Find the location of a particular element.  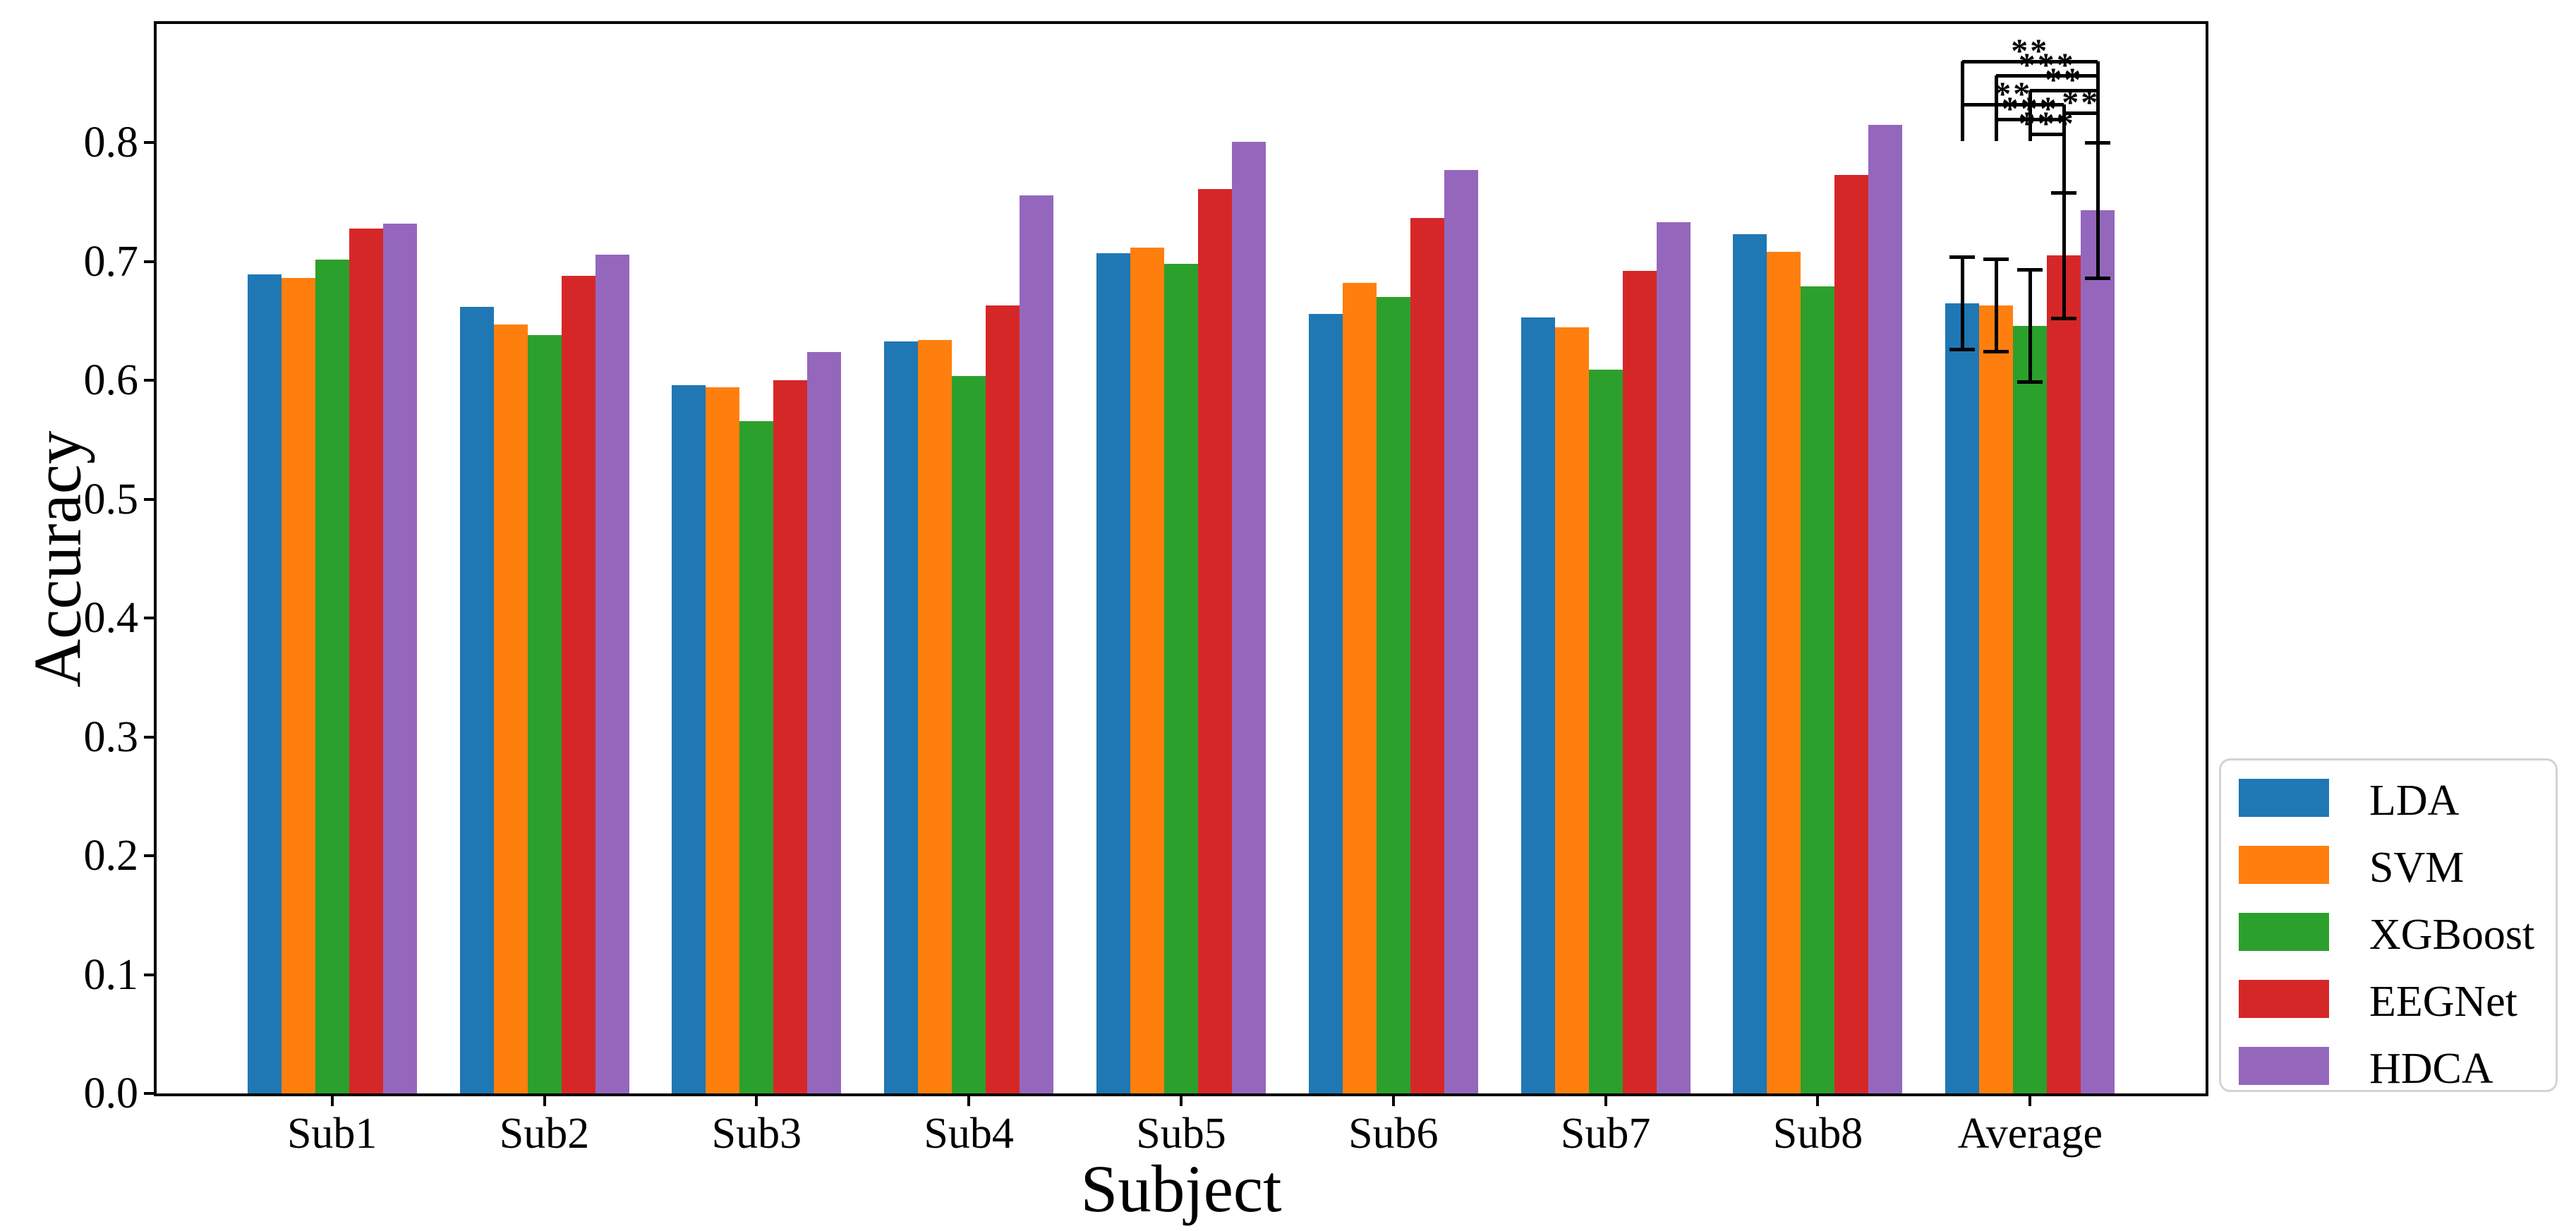

bar-Sub5-HDCA is located at coordinates (1249, 617).